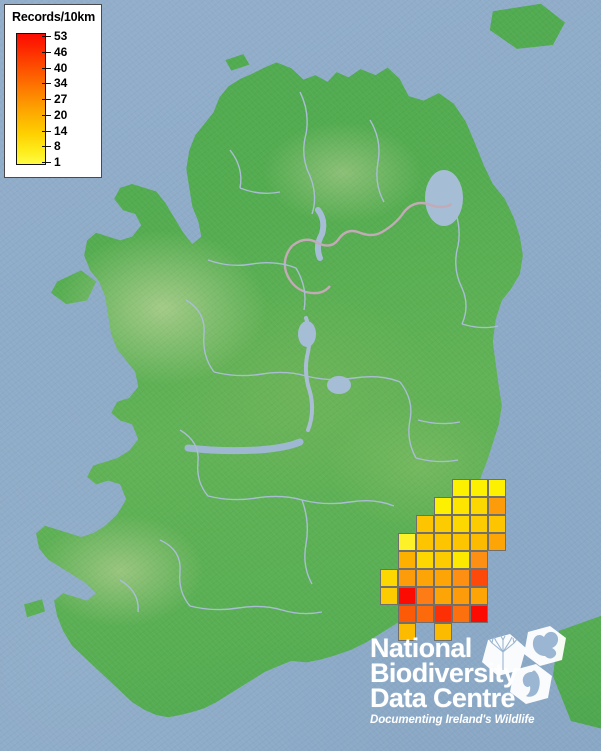 Image resolution: width=601 pixels, height=751 pixels. What do you see at coordinates (320, 234) in the screenshot?
I see `lough-erne` at bounding box center [320, 234].